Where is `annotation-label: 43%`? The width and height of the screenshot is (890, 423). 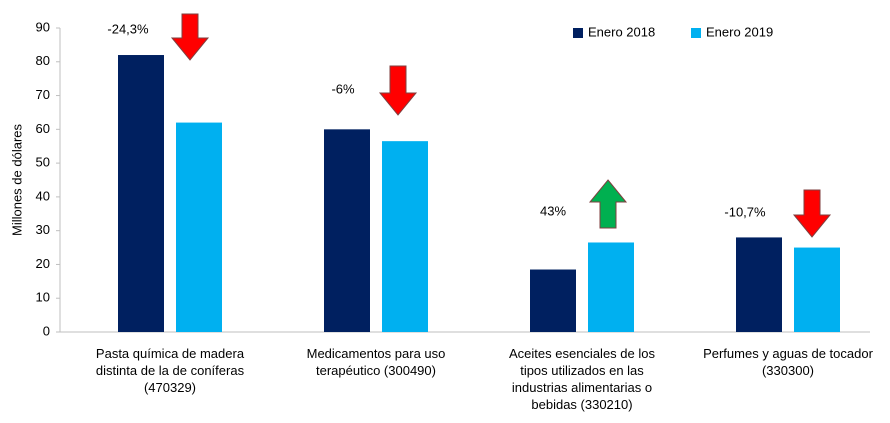
annotation-label: 43% is located at coordinates (553, 210).